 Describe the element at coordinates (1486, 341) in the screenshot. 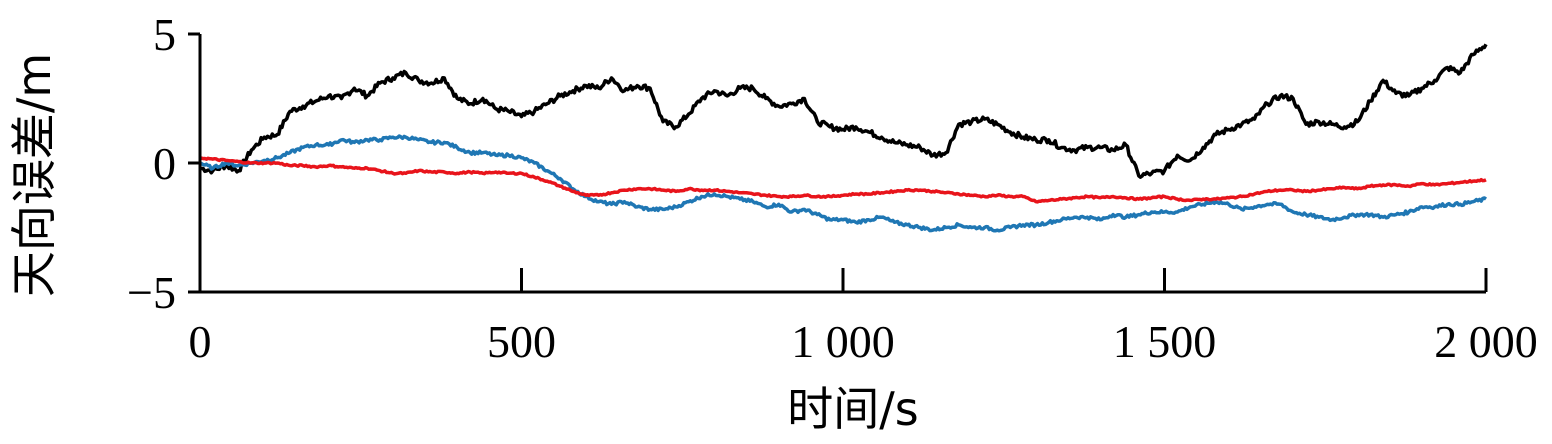

I see `x-tick-label: 2 000` at that location.